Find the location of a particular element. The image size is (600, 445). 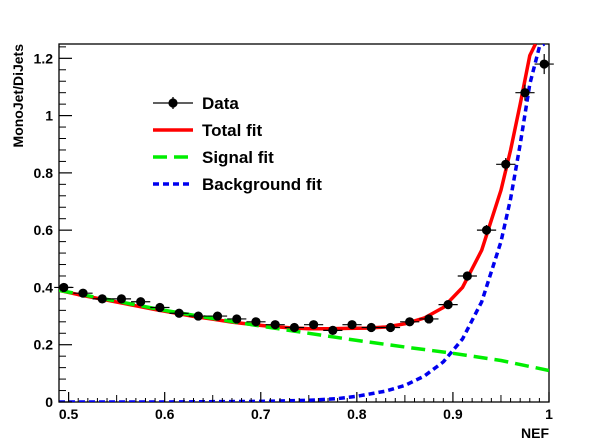

x-tick-label: 0.9 is located at coordinates (453, 414).